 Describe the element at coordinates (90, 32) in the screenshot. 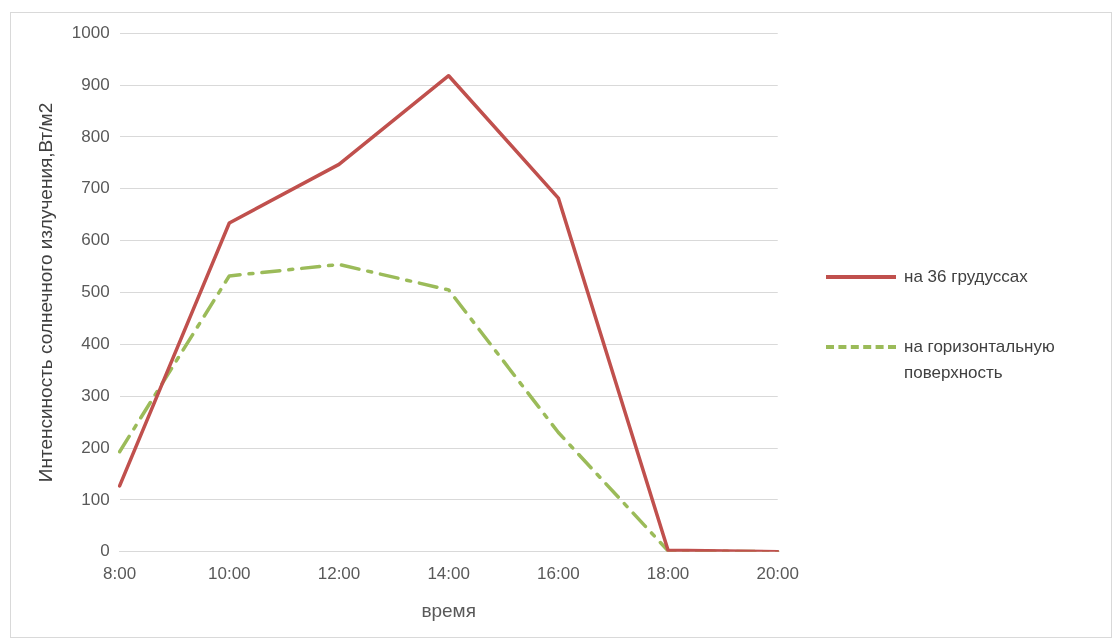

I see `y-tick-label: 1000` at that location.